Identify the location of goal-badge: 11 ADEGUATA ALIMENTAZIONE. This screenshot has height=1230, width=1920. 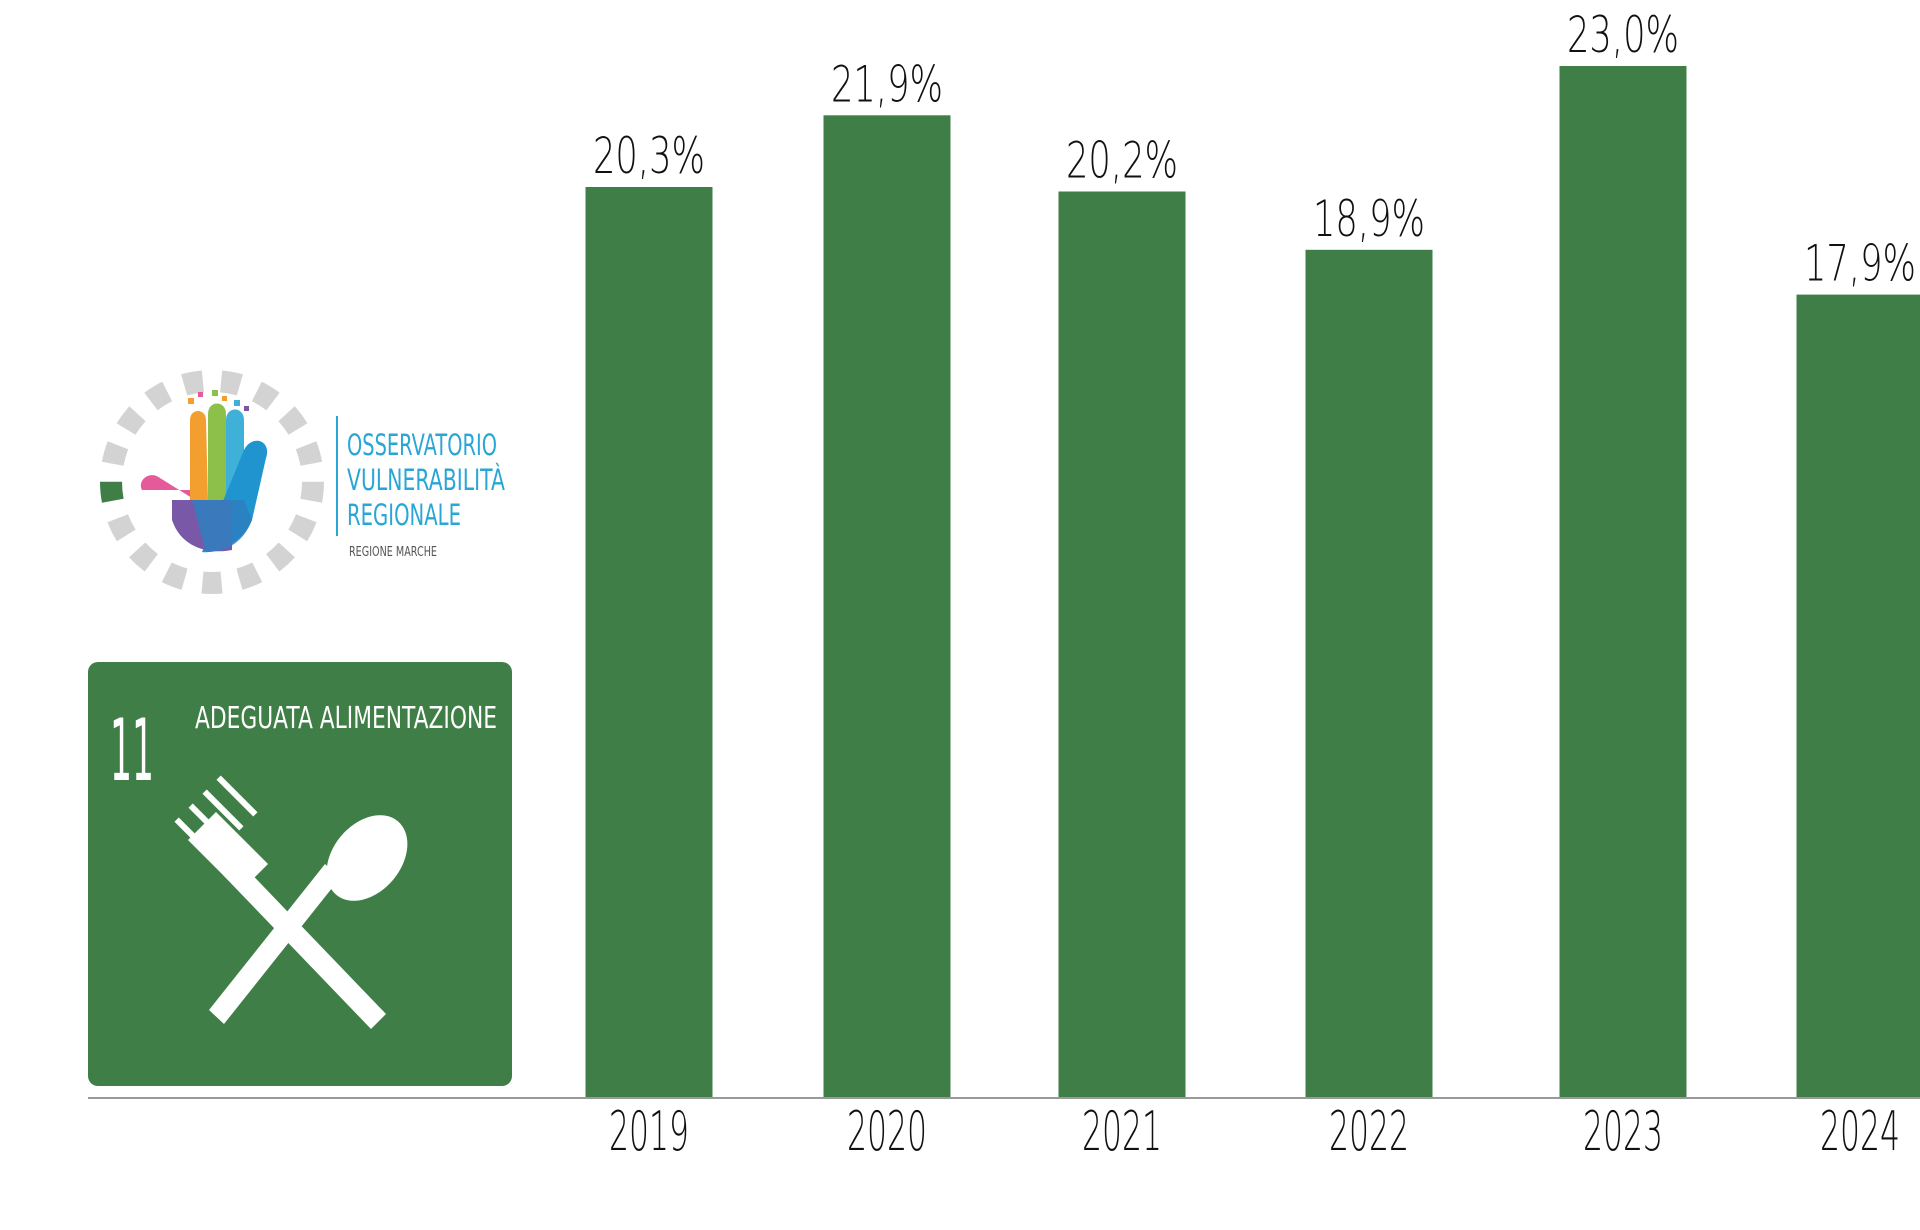
(300, 874).